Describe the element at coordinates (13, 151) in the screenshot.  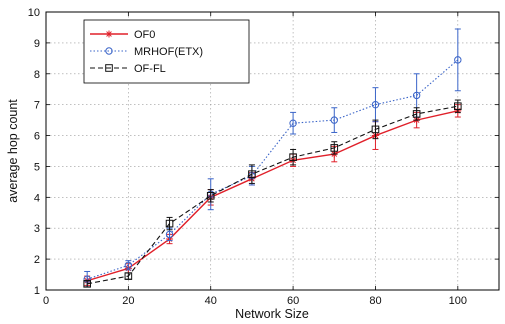
I see `y-axis-label: average hop count` at that location.